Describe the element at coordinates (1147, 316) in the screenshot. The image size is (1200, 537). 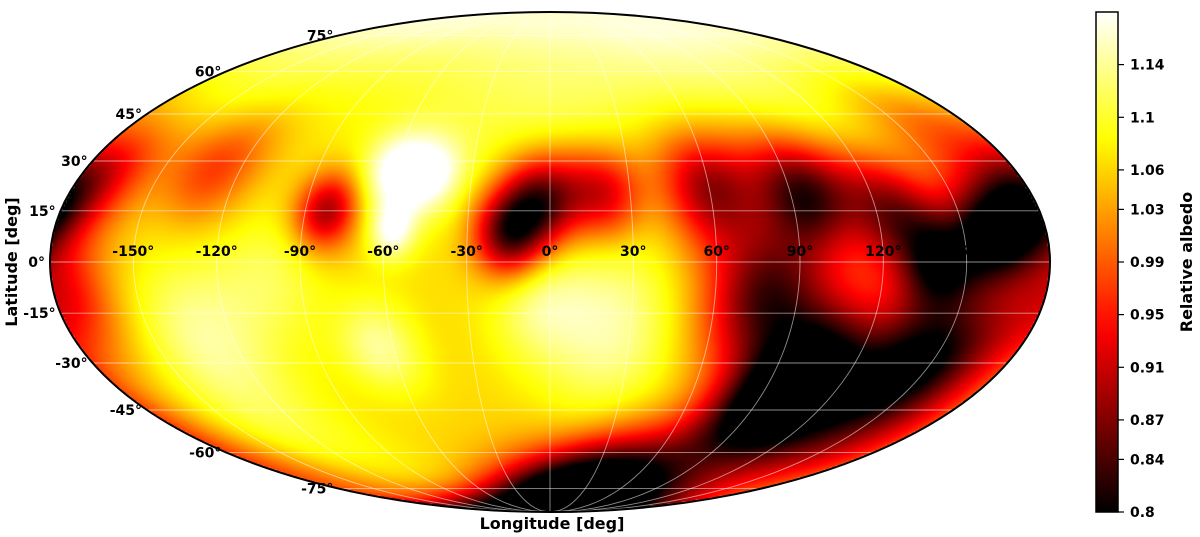
I see `colorbar-tick-label: 0.95` at that location.